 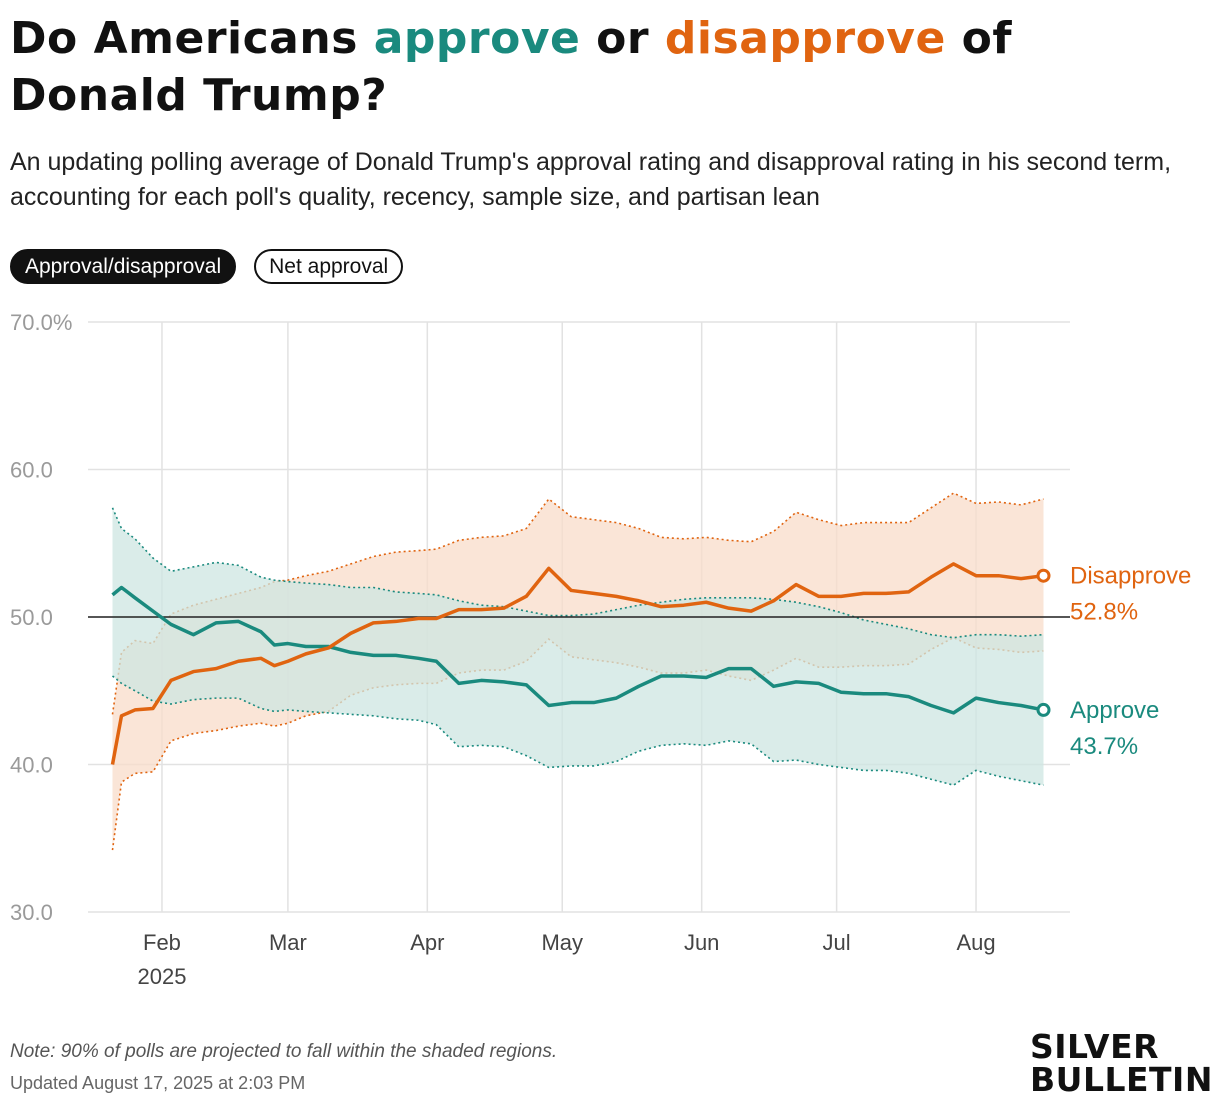 What do you see at coordinates (1104, 612) in the screenshot?
I see `disapprove-value-label: 52.8%` at bounding box center [1104, 612].